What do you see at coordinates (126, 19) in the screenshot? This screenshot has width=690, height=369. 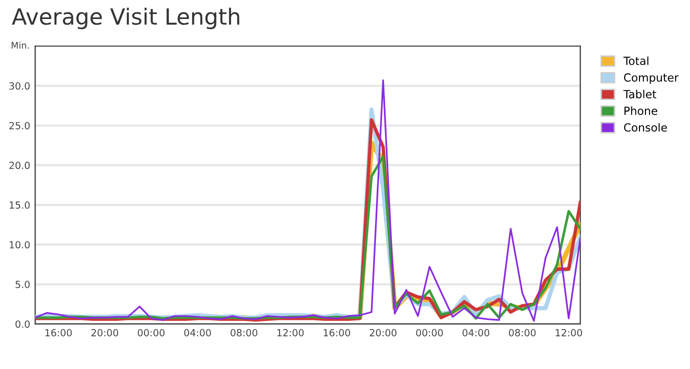 I see `chart-title: Average Visit Length` at bounding box center [126, 19].